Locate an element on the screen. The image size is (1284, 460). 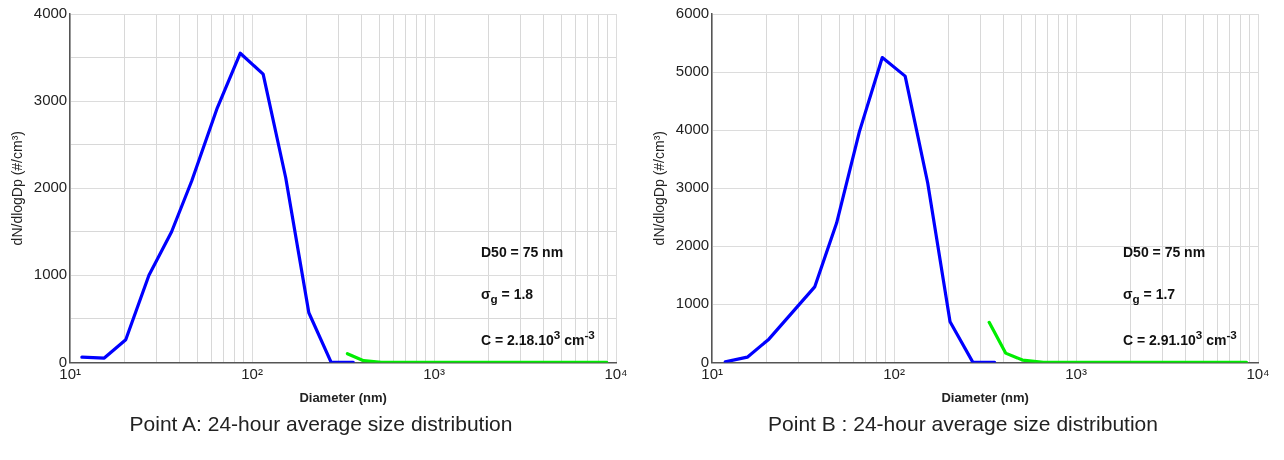
text: Point B : 24-hour average size distribution is located at coordinates (963, 424).